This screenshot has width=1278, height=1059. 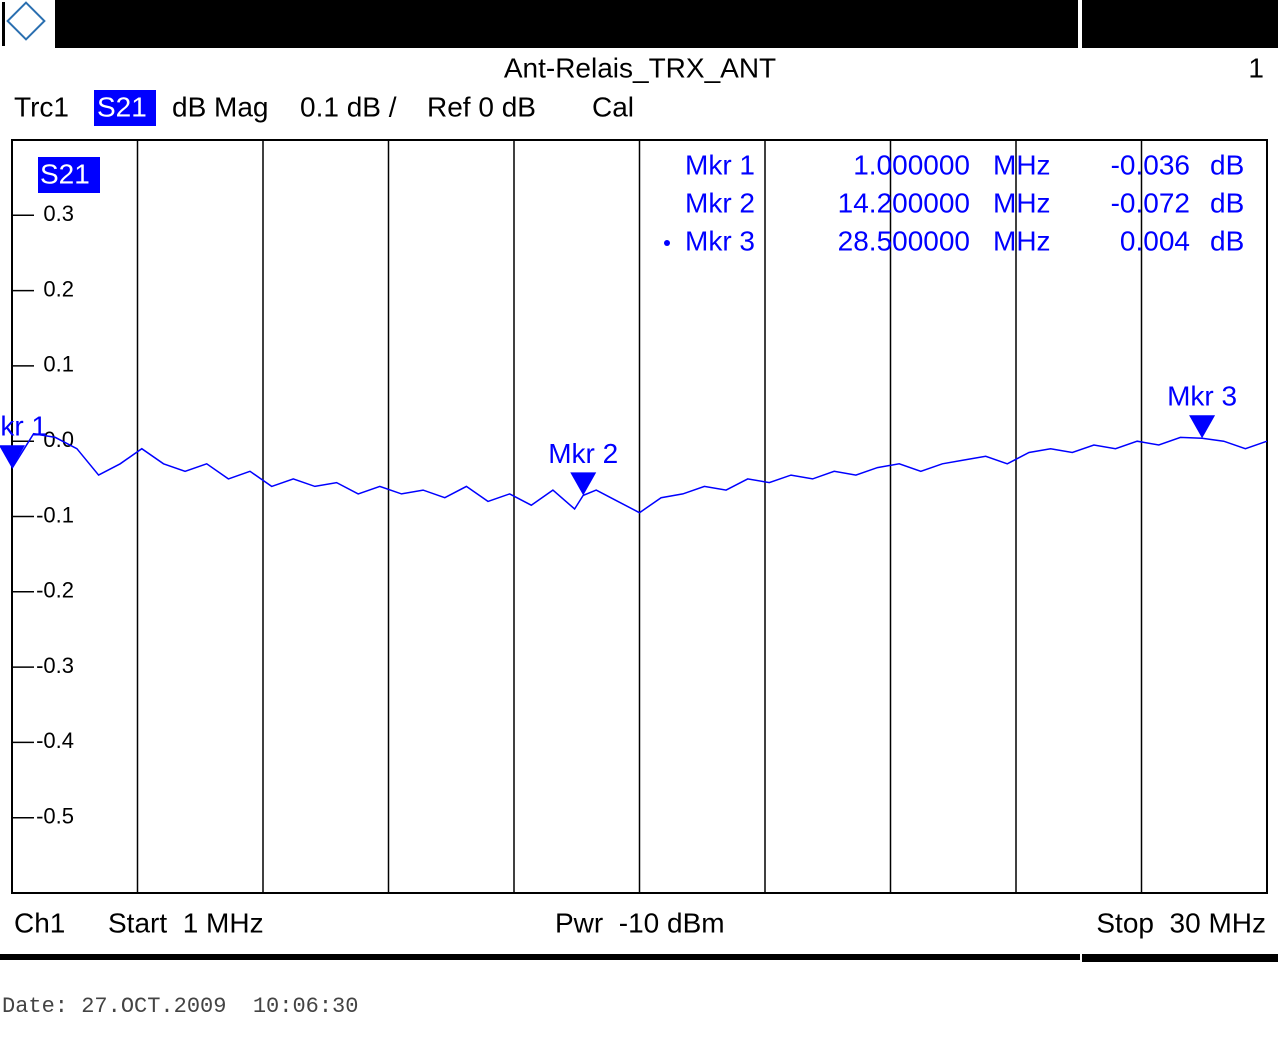 I want to click on cal: Cal, so click(x=613, y=106).